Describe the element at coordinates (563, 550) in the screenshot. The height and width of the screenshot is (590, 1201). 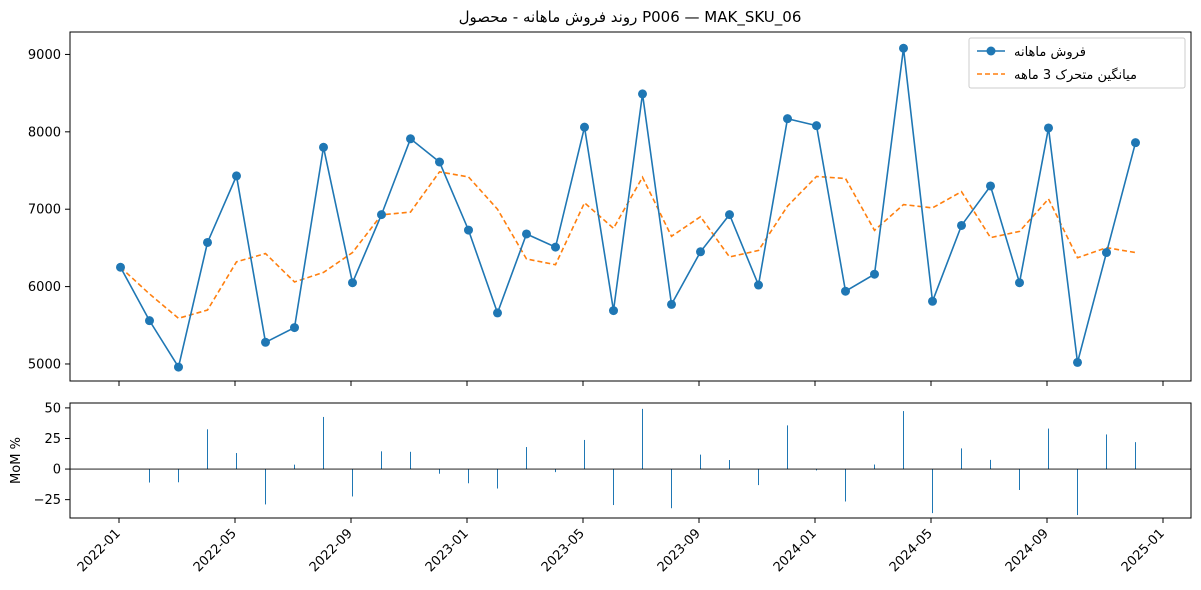
I see `x-tick-label: 2023-05` at that location.